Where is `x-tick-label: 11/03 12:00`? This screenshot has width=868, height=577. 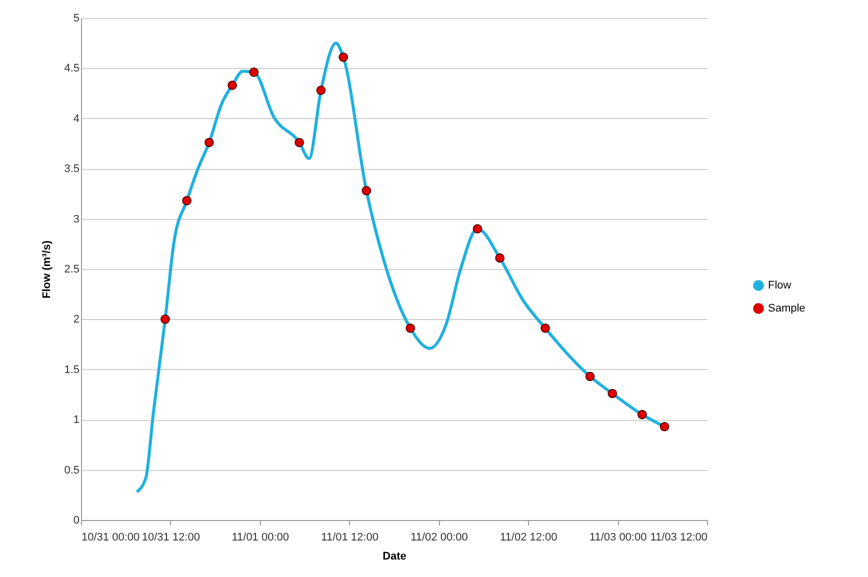 x-tick-label: 11/03 12:00 is located at coordinates (679, 538).